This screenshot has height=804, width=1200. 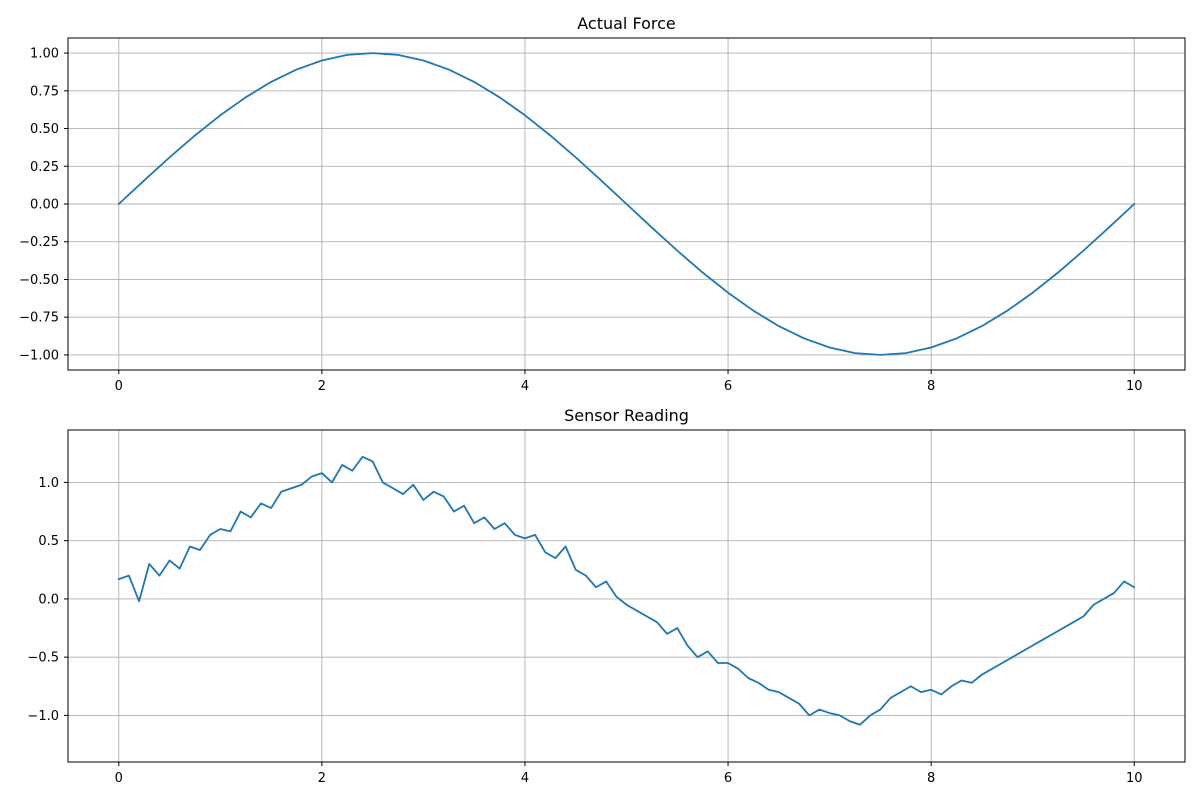 What do you see at coordinates (43, 716) in the screenshot?
I see `y-tick-label: −1.0` at bounding box center [43, 716].